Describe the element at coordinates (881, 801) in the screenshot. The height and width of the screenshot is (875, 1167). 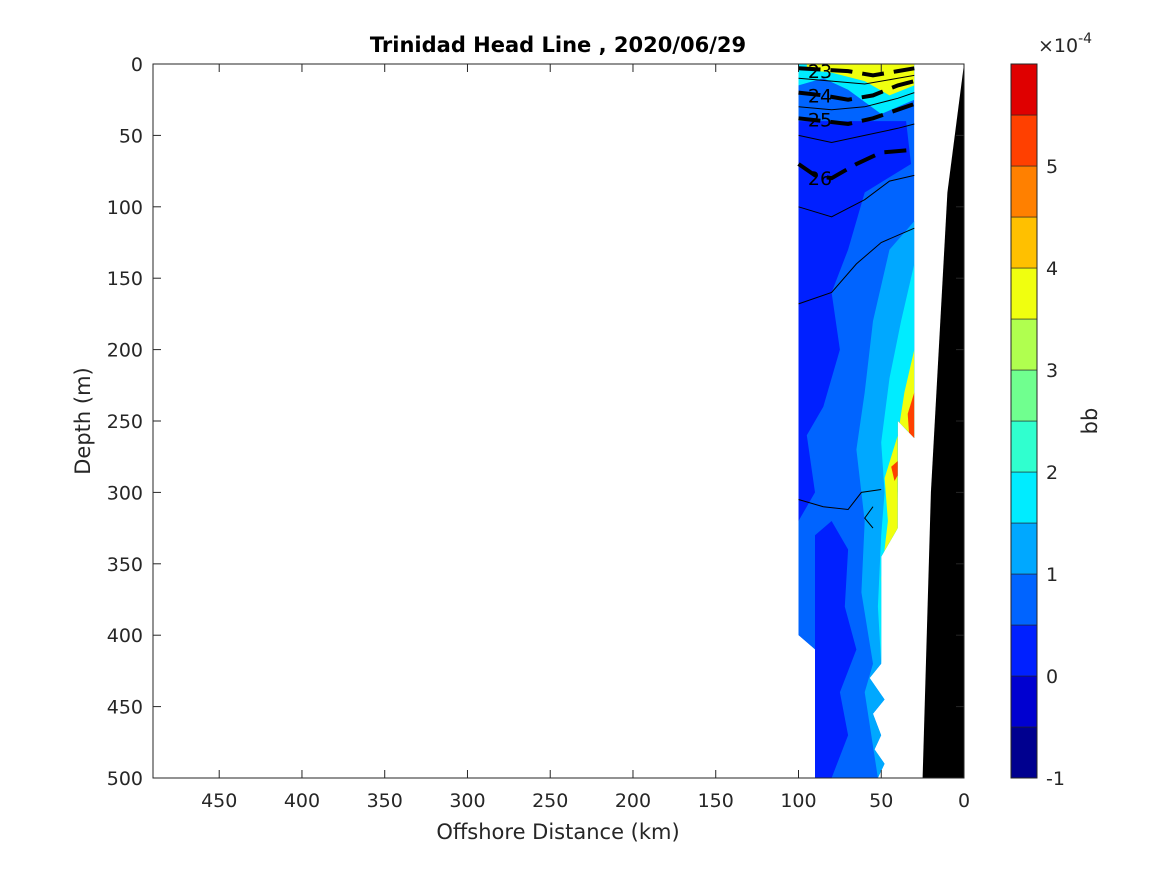
I see `x-tick-label: 50` at that location.